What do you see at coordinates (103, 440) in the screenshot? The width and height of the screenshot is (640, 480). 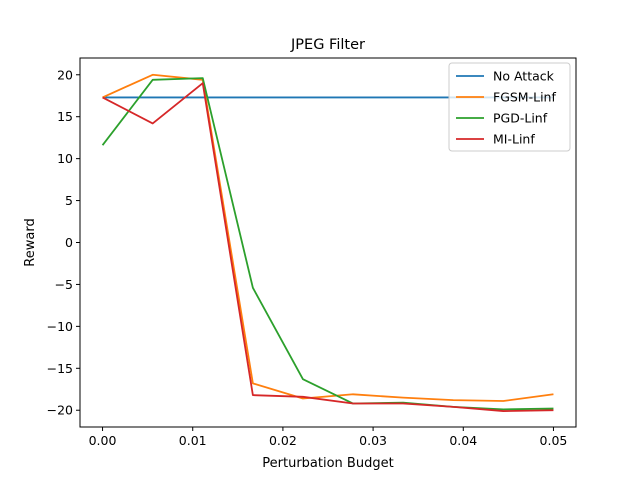 I see `x-tick-label: 0.00` at bounding box center [103, 440].